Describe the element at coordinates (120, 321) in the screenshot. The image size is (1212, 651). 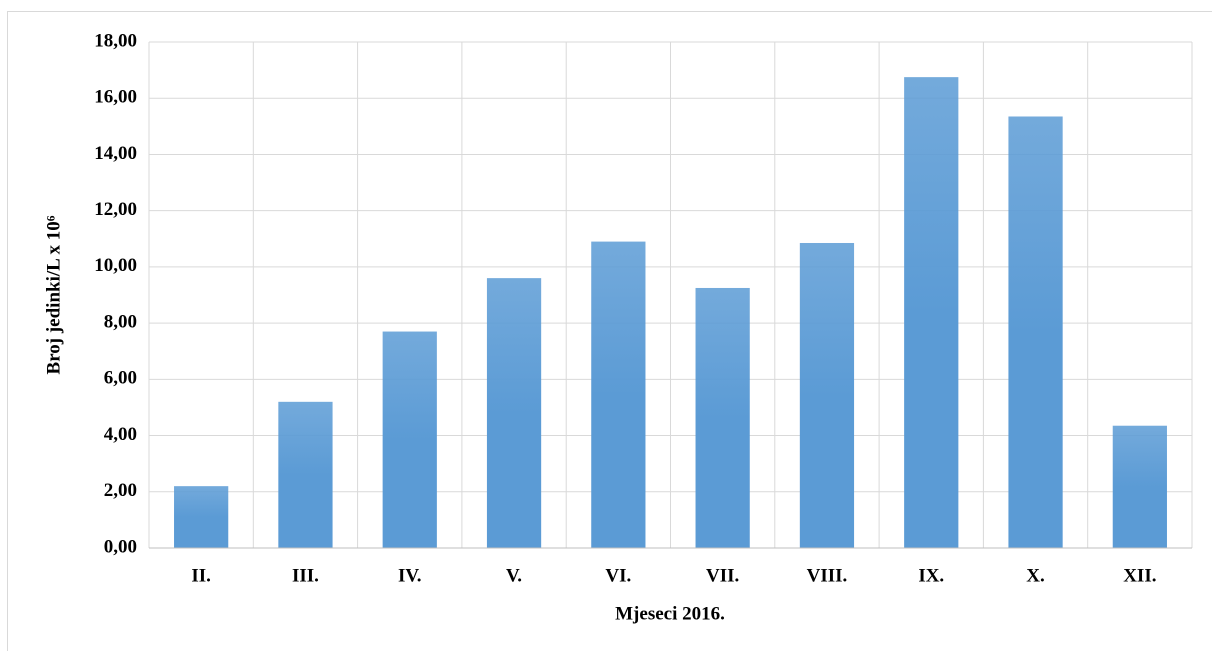
I see `y-tick-label: 8,00` at that location.